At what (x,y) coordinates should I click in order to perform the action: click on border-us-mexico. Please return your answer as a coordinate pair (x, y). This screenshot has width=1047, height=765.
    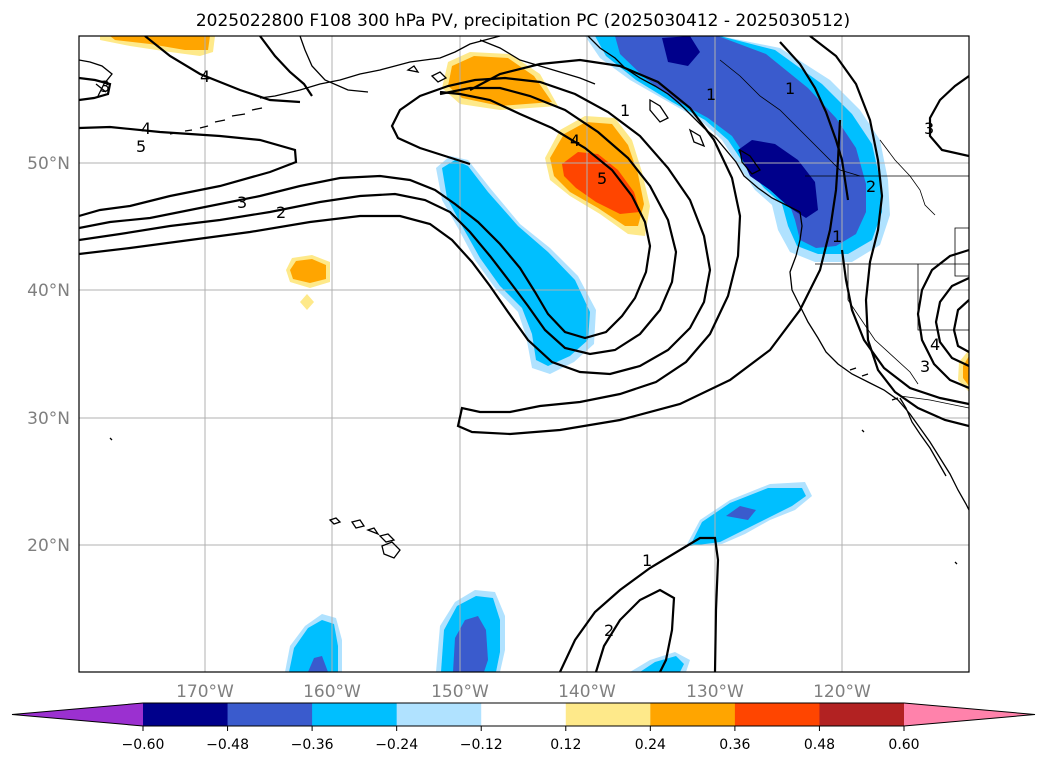
    Looking at the image, I should click on (934, 402).